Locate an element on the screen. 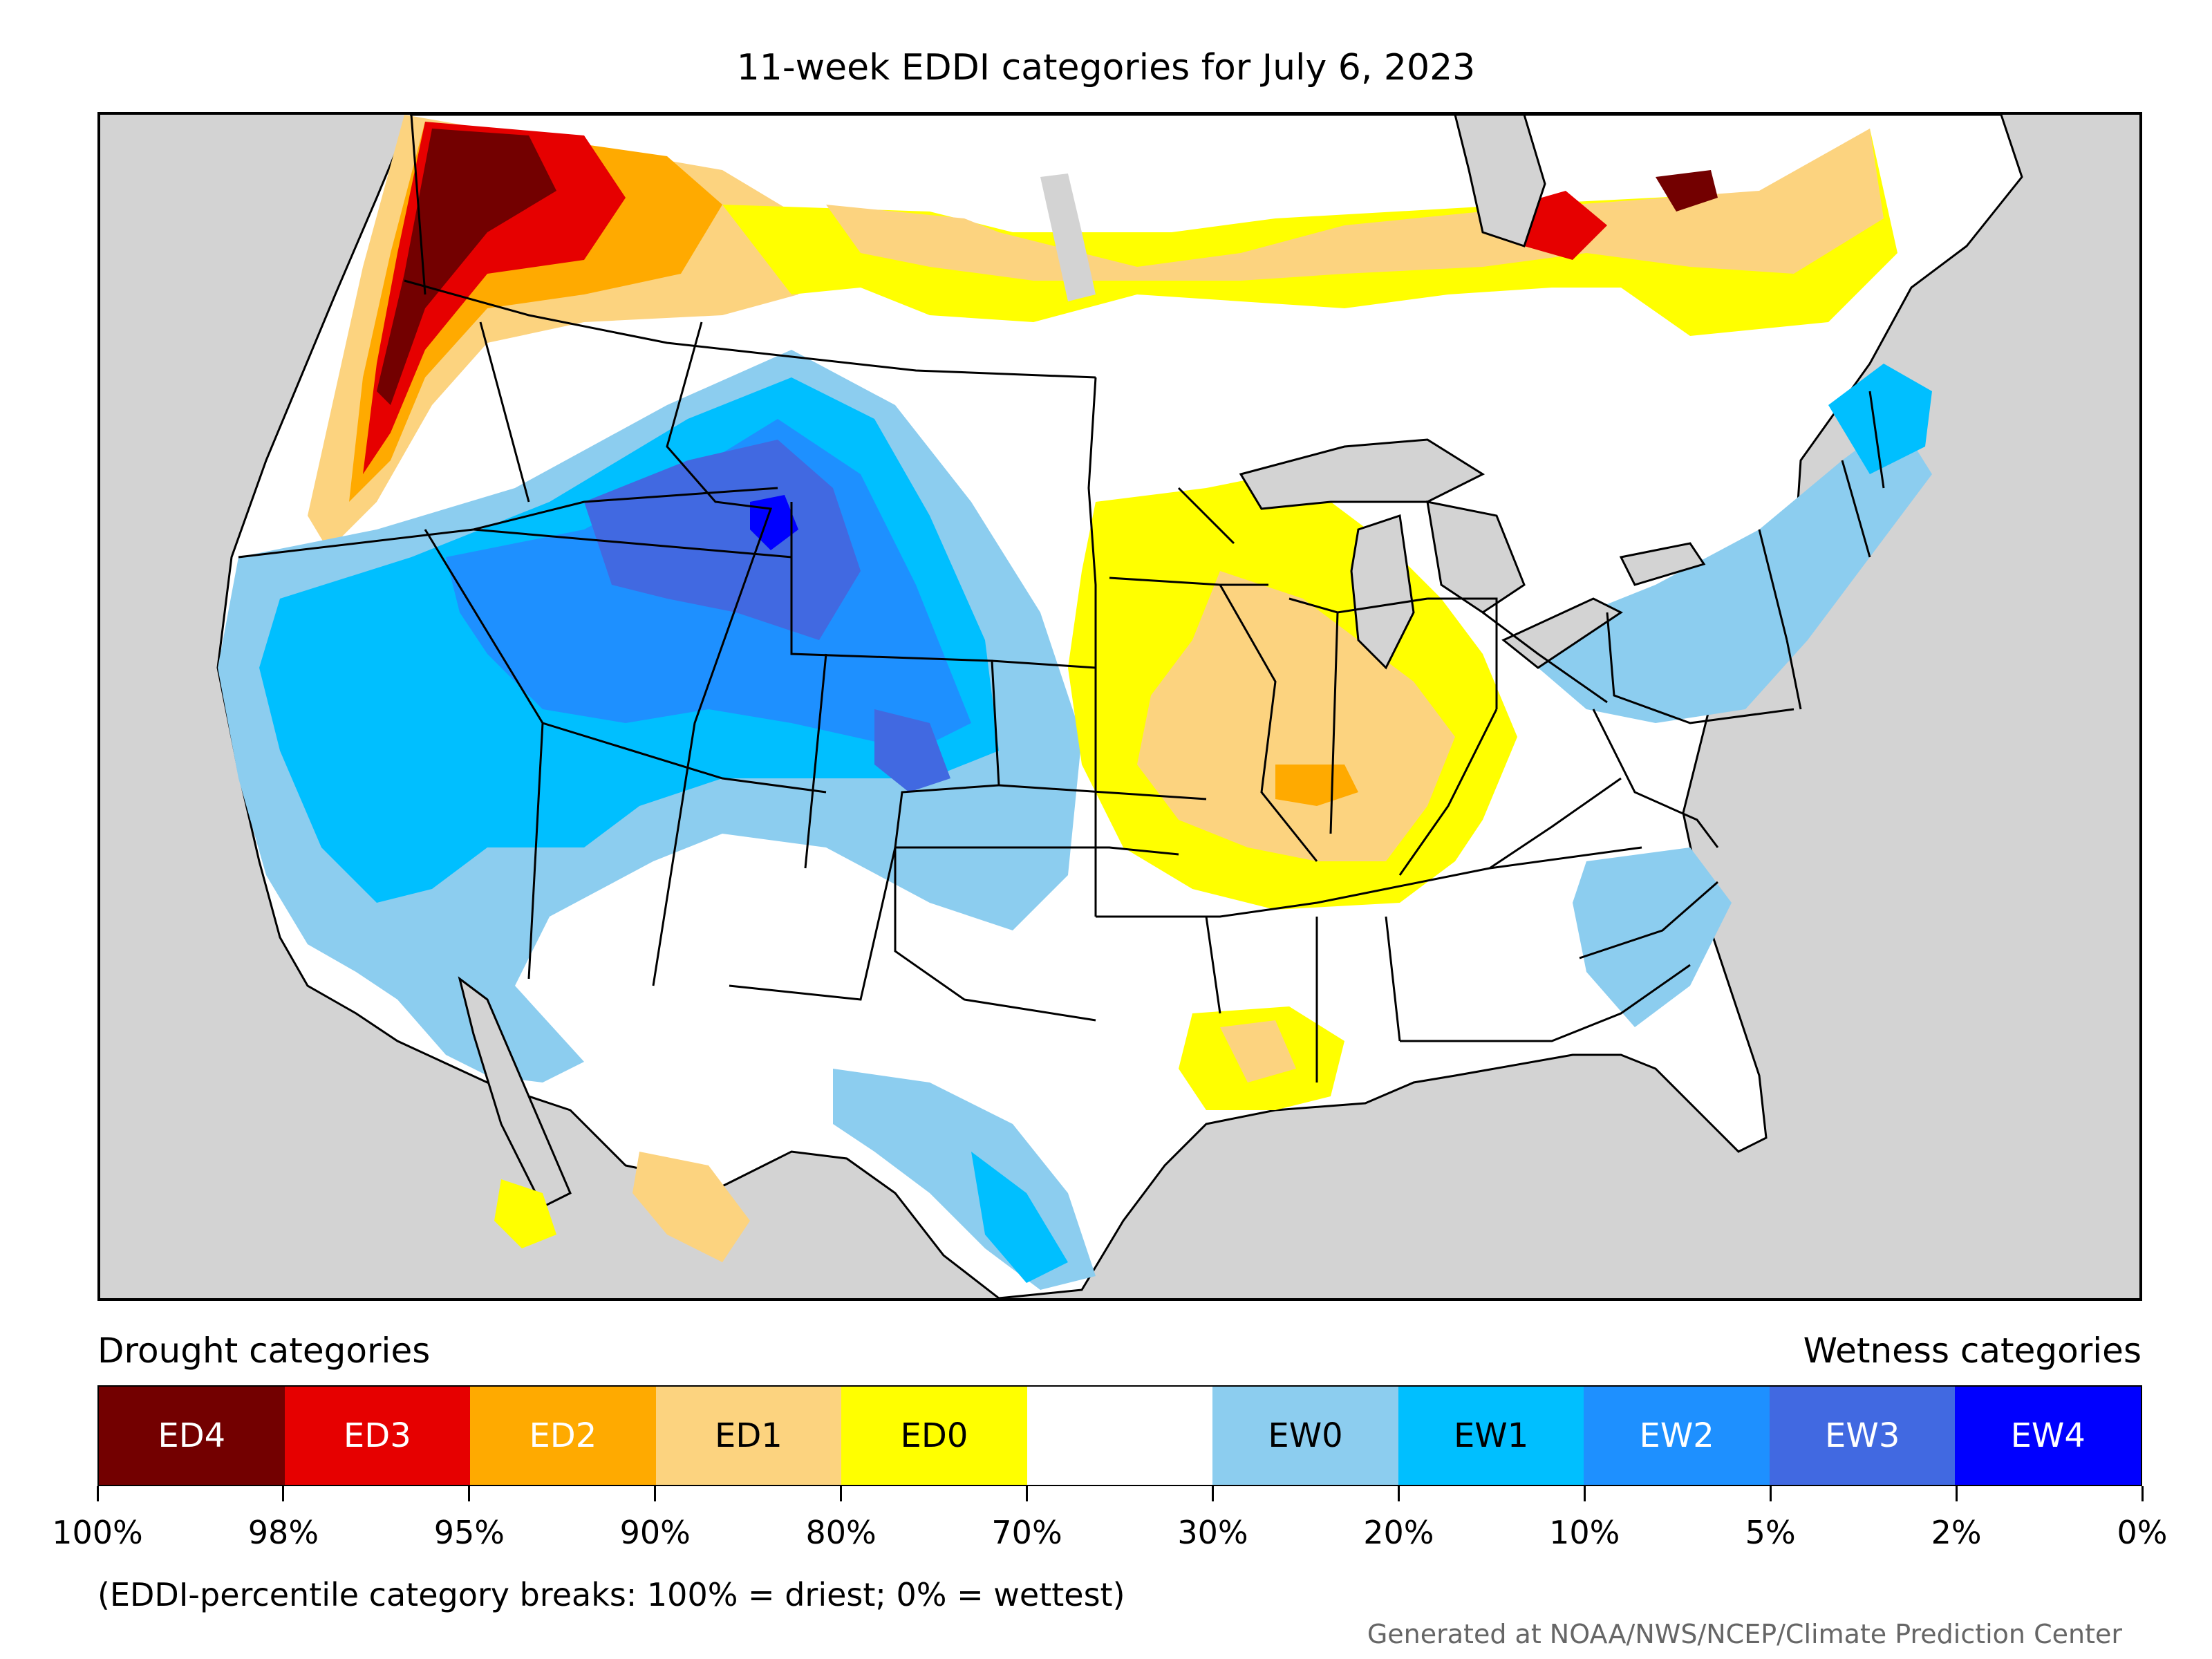 The image size is (2212, 1659). lake-michigan is located at coordinates (1382, 592).